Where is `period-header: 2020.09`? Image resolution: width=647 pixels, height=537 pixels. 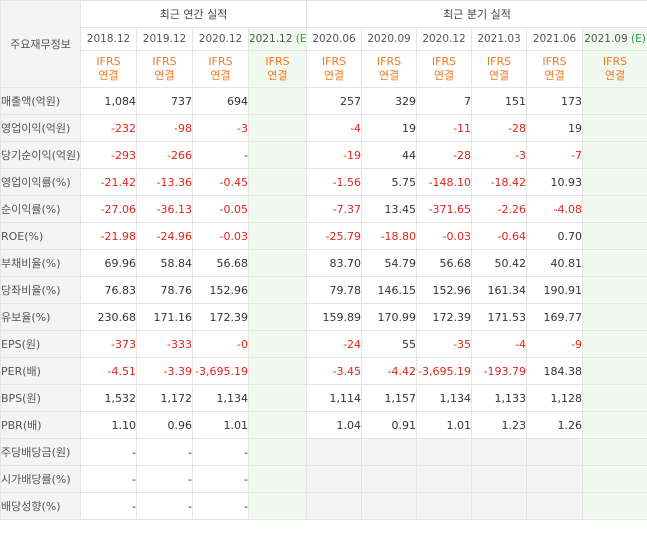 period-header: 2020.09 is located at coordinates (389, 39).